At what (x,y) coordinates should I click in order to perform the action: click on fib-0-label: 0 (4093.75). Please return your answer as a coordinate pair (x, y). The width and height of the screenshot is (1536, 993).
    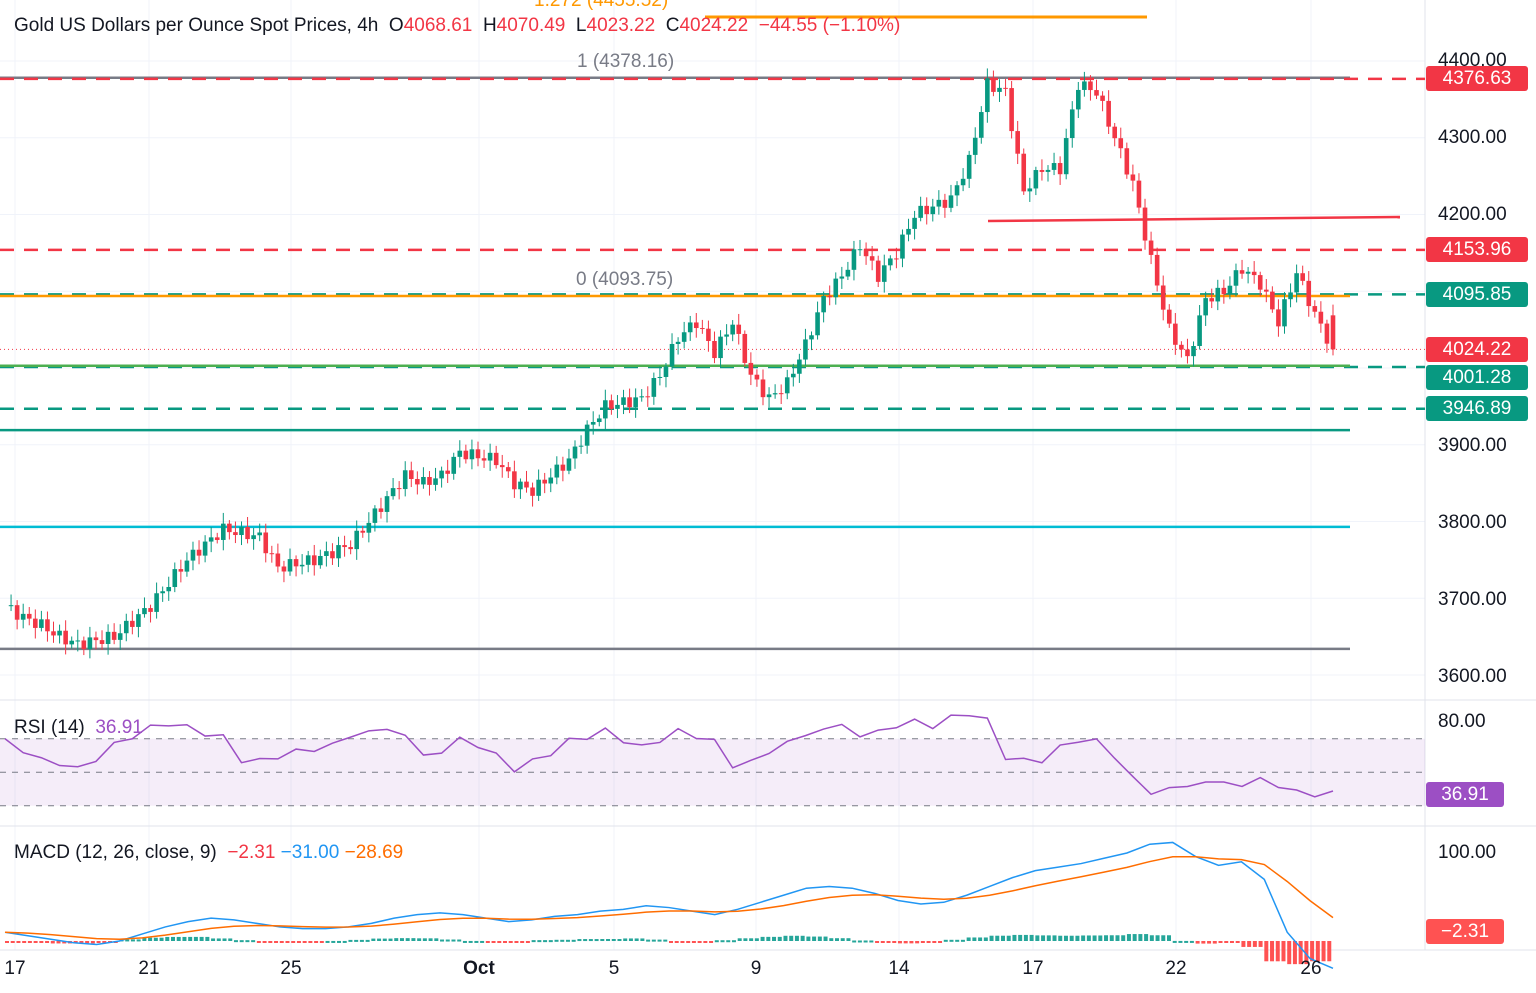
    Looking at the image, I should click on (625, 279).